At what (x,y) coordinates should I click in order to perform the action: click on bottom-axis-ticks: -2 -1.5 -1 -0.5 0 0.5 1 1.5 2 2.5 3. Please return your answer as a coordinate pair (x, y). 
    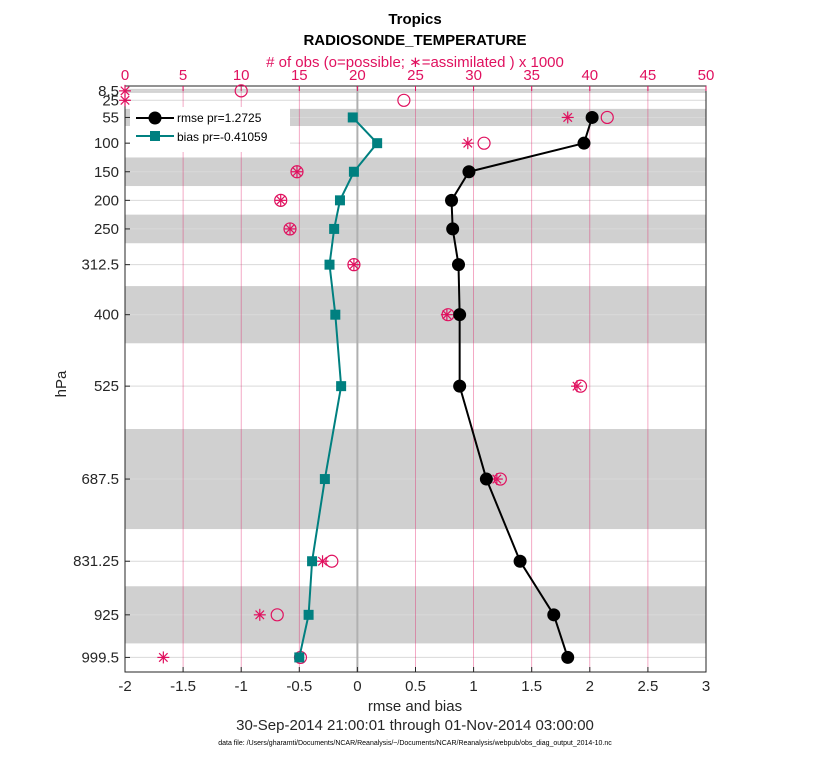
    Looking at the image, I should click on (414, 681).